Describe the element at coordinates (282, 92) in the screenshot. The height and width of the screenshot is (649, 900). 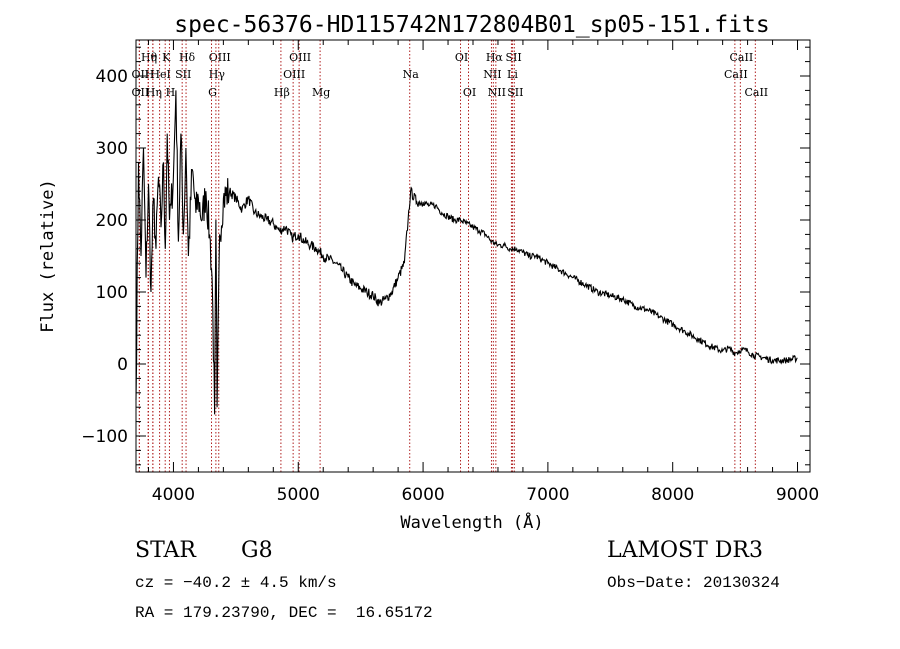
I see `line-label: Hβ` at that location.